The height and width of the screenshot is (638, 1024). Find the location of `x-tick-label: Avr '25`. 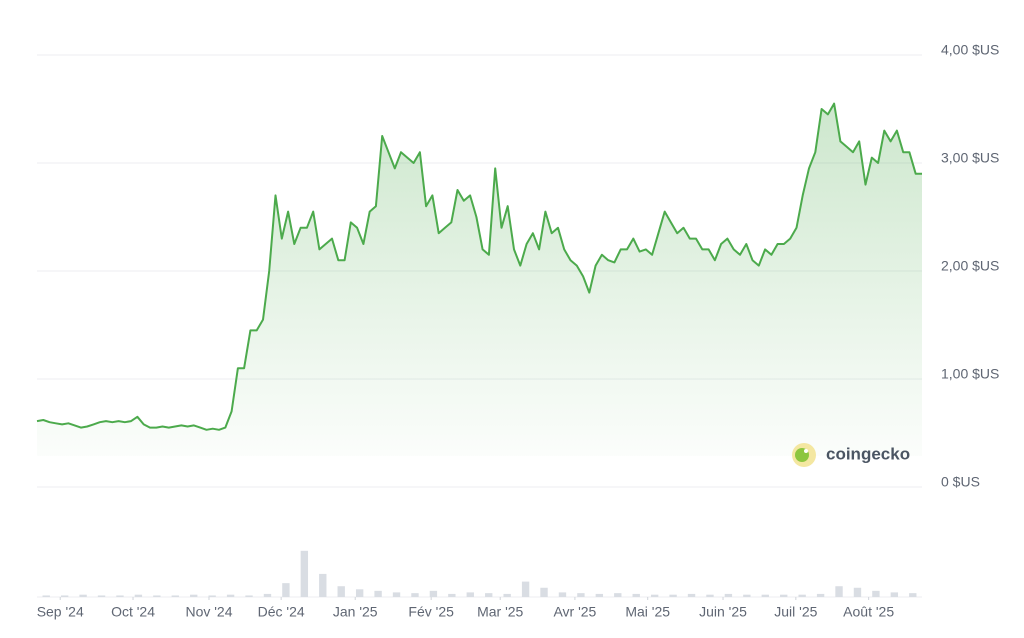

x-tick-label: Avr '25 is located at coordinates (574, 612).